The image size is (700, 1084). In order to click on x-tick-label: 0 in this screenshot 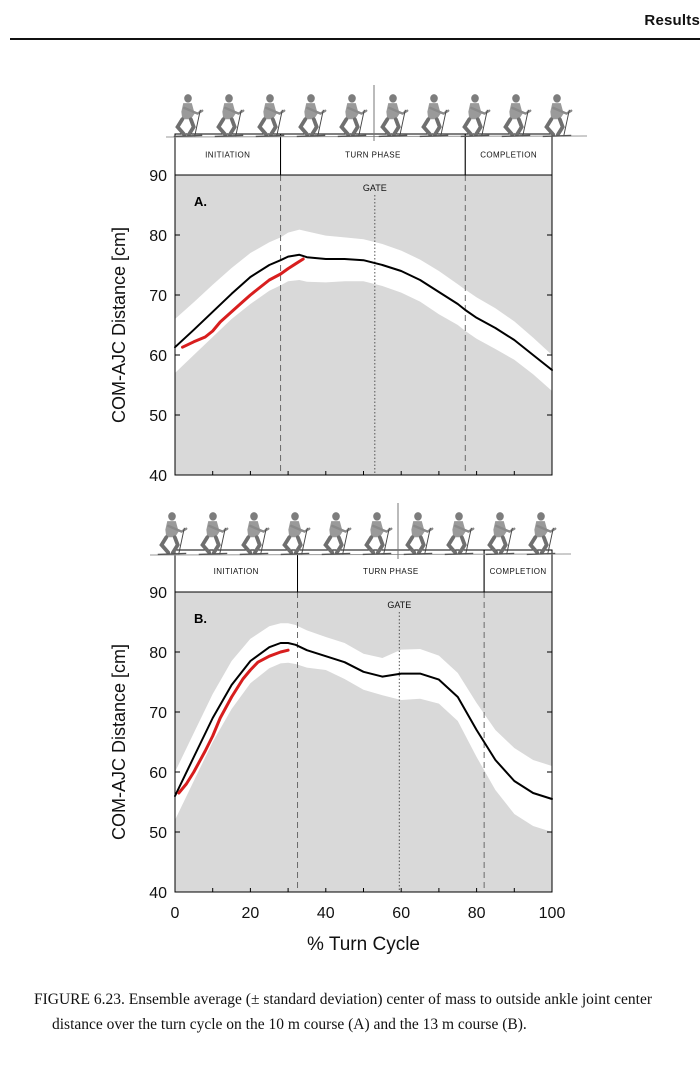, I will do `click(175, 913)`.